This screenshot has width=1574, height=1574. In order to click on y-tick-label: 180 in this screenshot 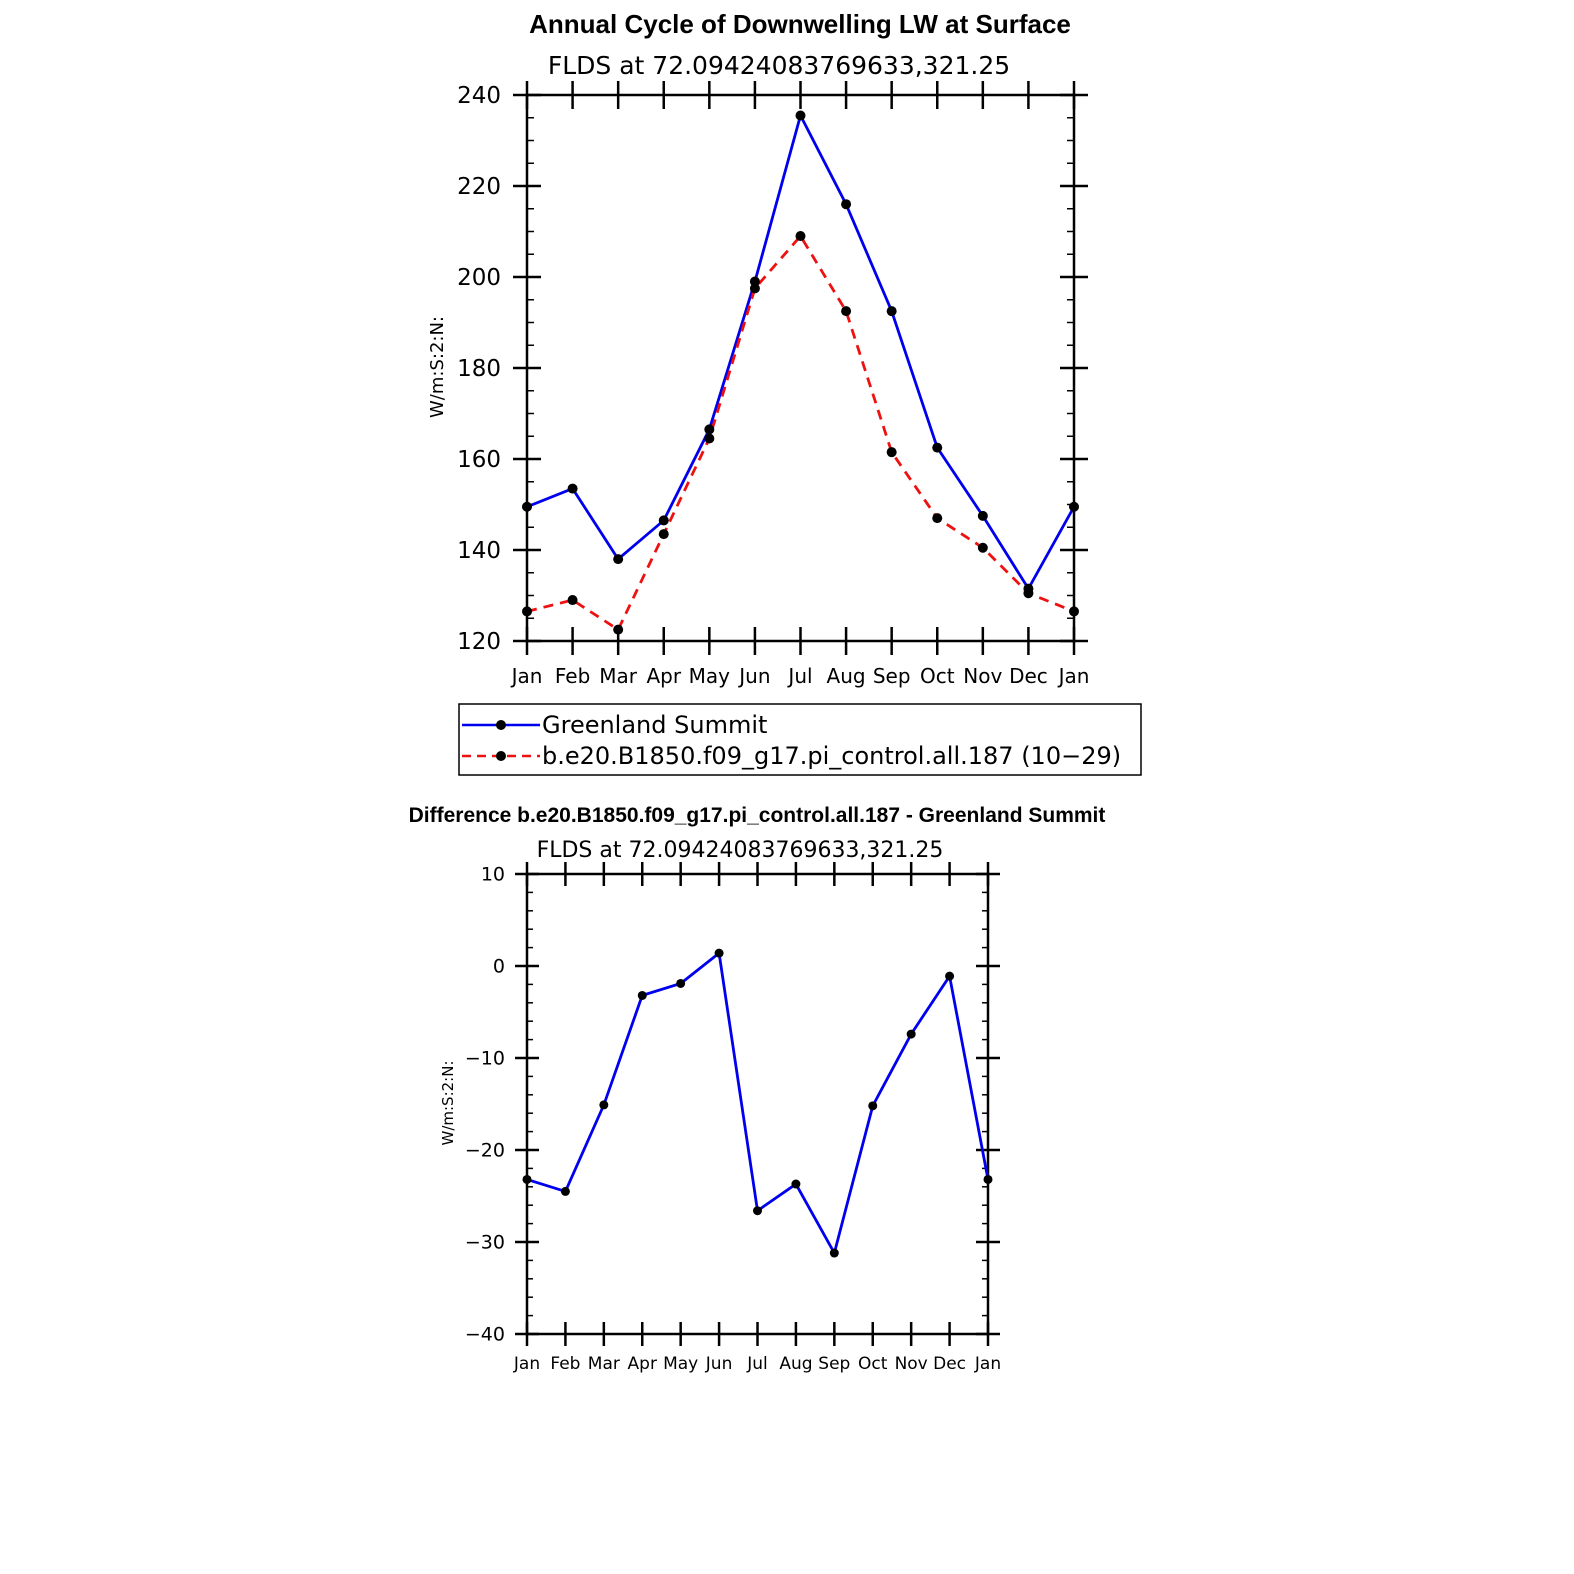, I will do `click(479, 369)`.